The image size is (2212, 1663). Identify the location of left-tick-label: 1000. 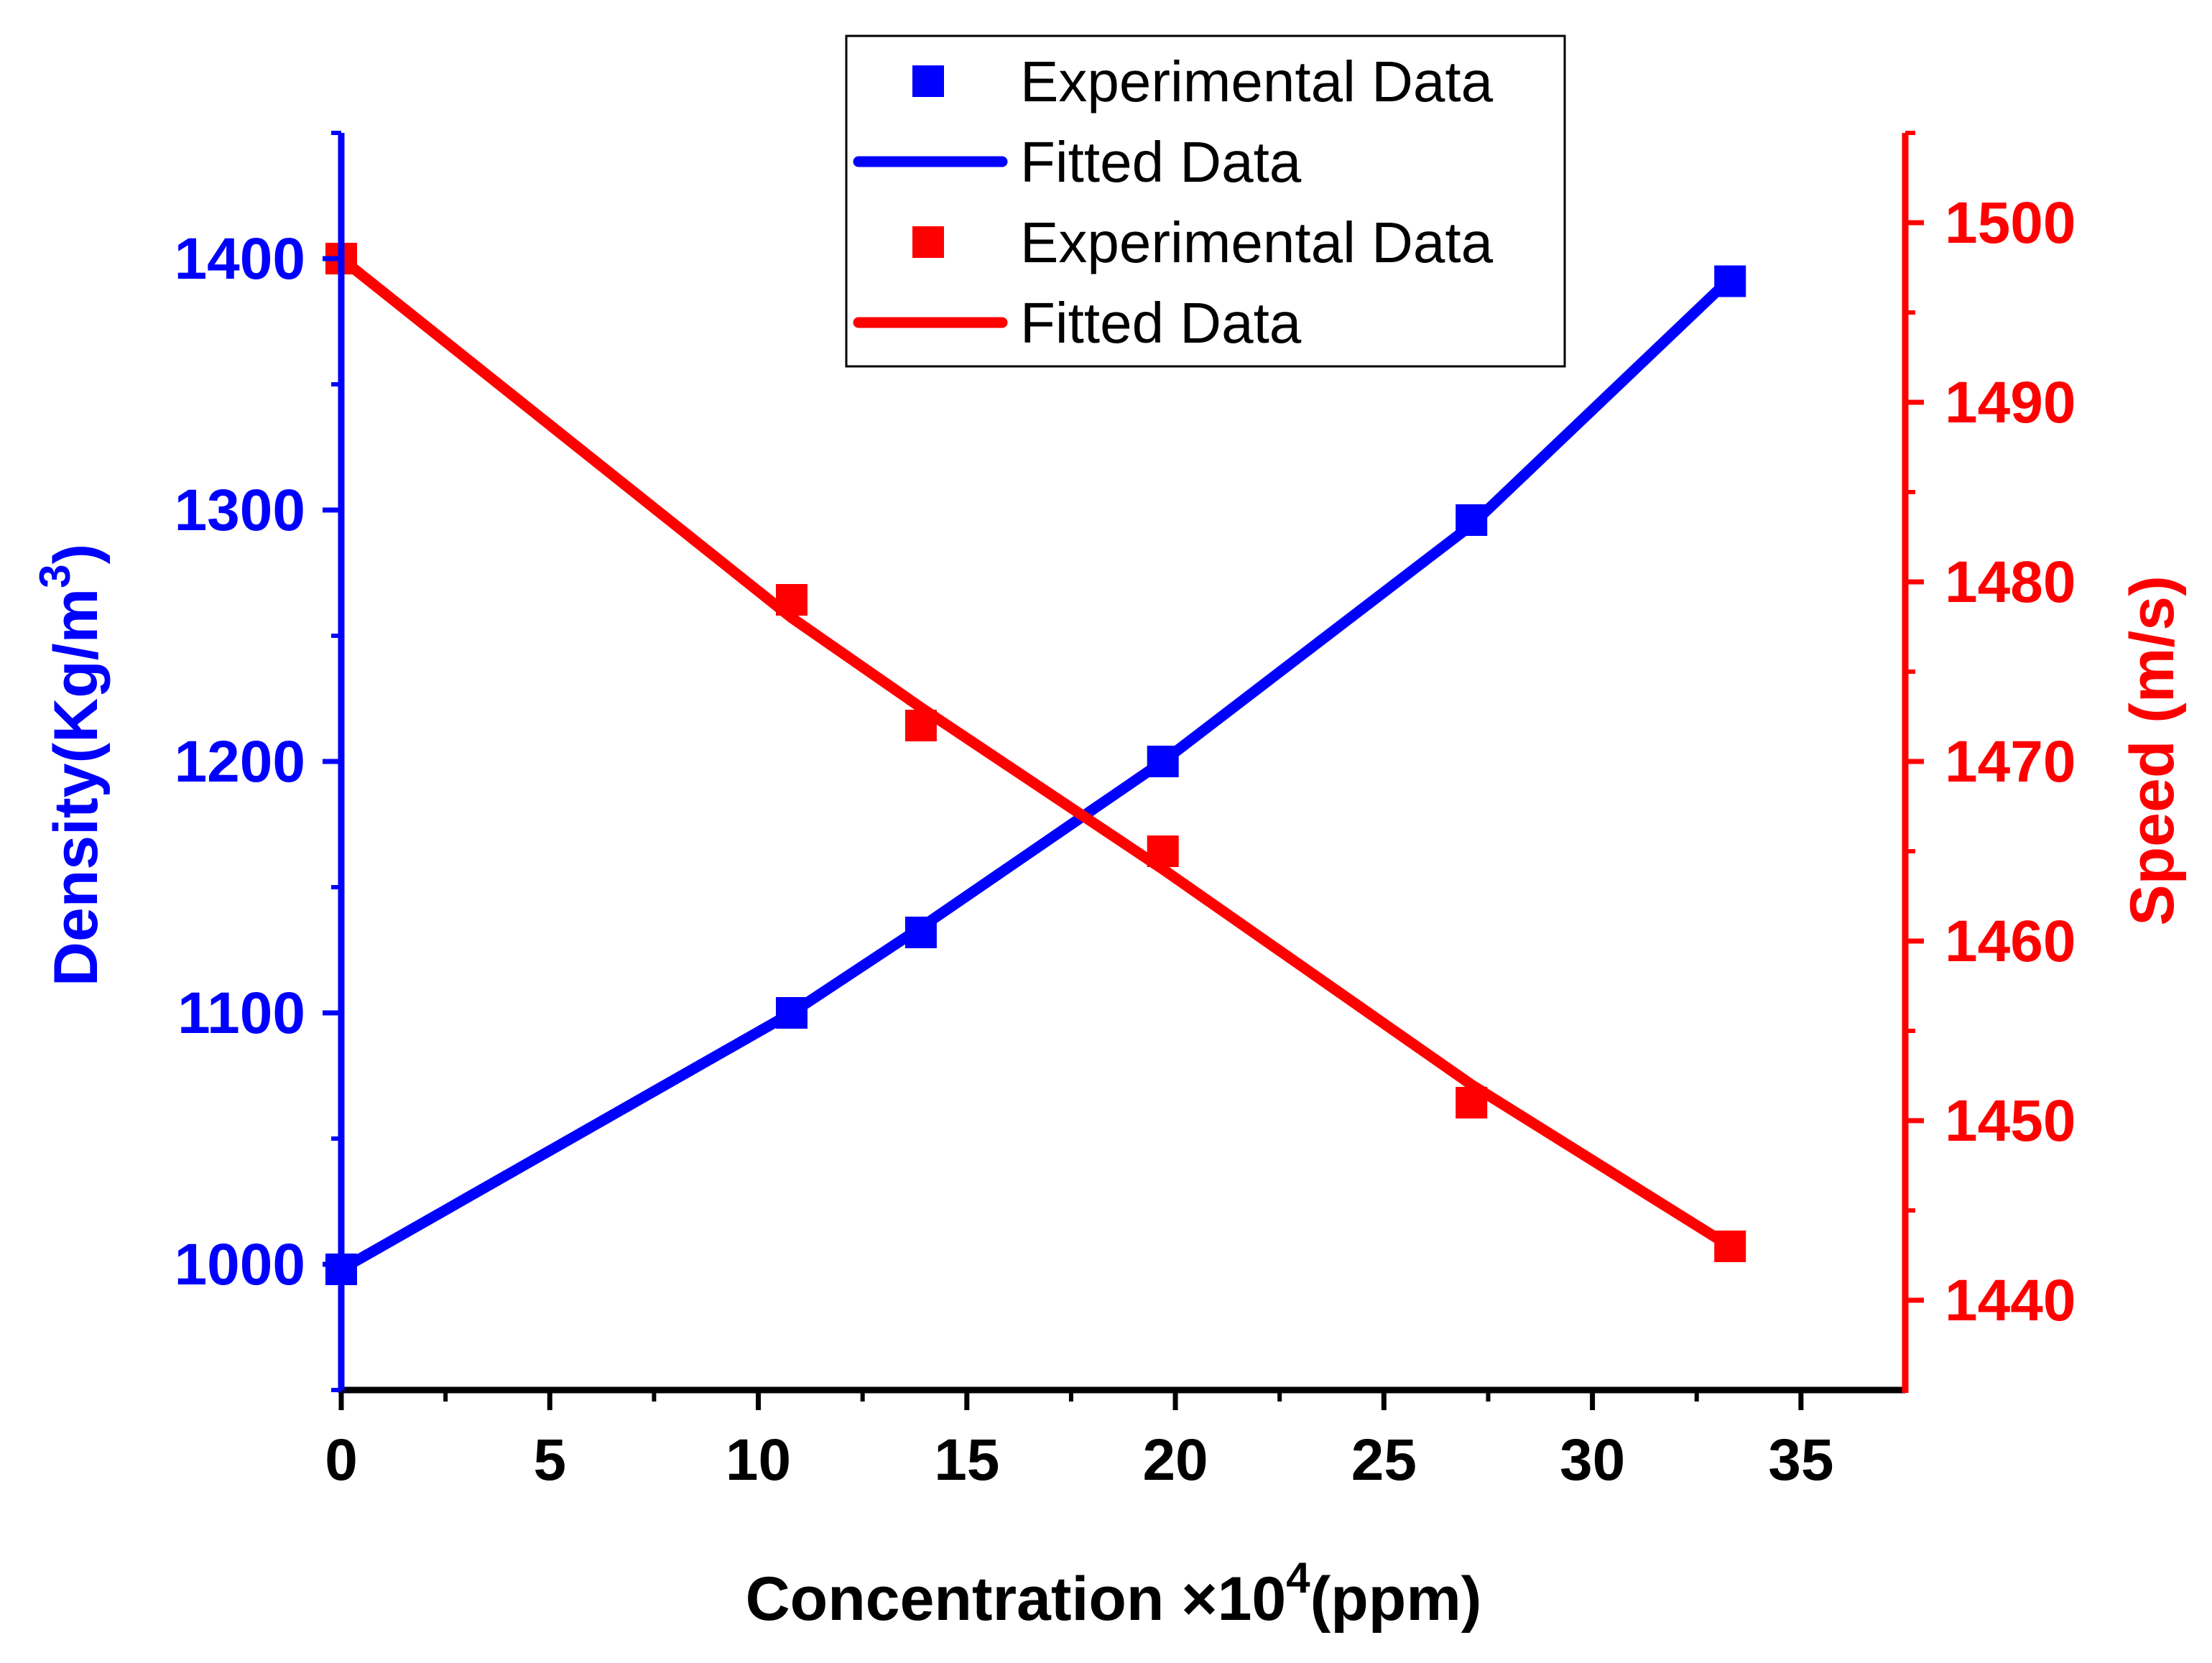
(240, 1264).